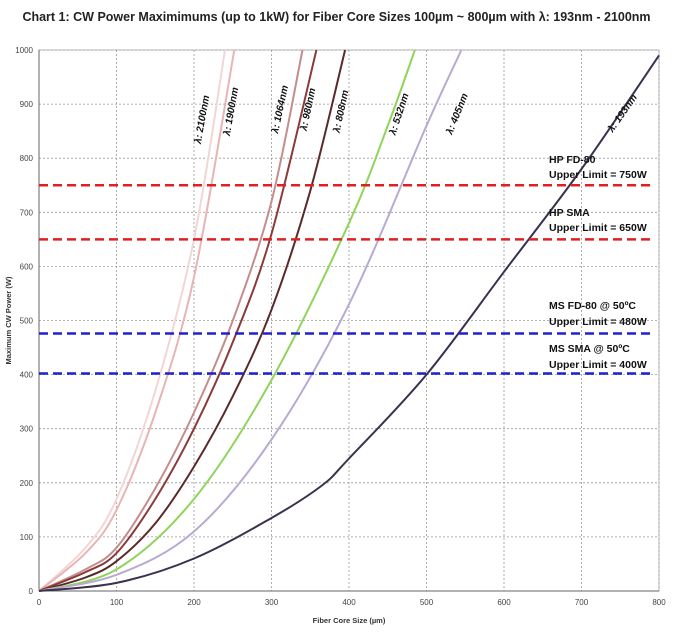 This screenshot has height=635, width=673. Describe the element at coordinates (8, 320) in the screenshot. I see `y-axis-label: Maximum CW Power (W)` at that location.